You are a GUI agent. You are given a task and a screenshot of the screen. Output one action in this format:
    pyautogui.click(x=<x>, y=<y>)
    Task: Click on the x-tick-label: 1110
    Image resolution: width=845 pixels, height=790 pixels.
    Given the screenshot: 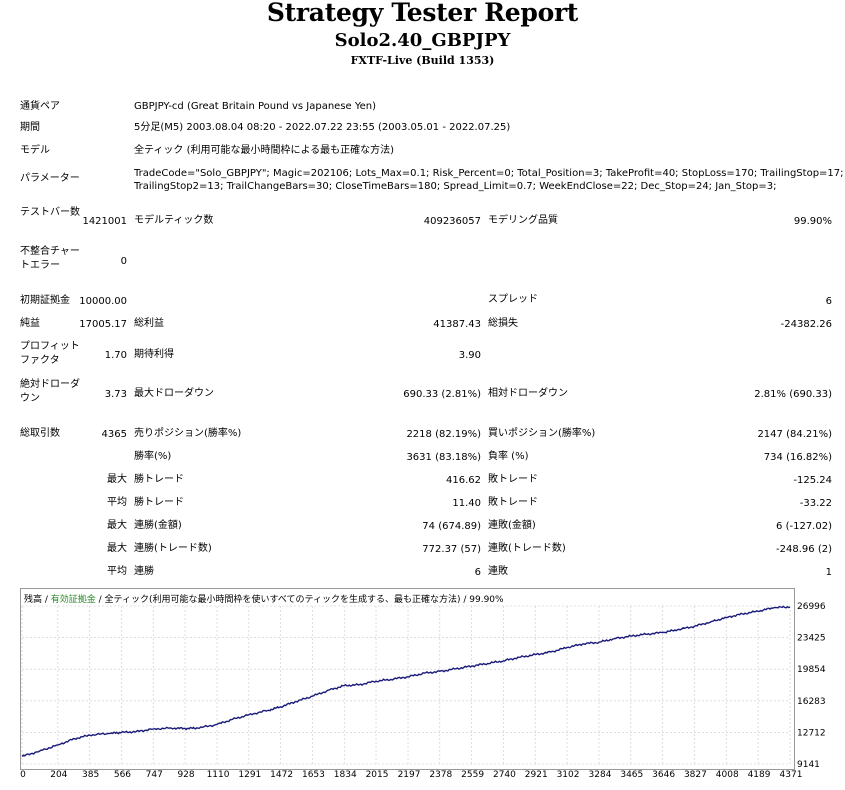 What is the action you would take?
    pyautogui.click(x=218, y=775)
    